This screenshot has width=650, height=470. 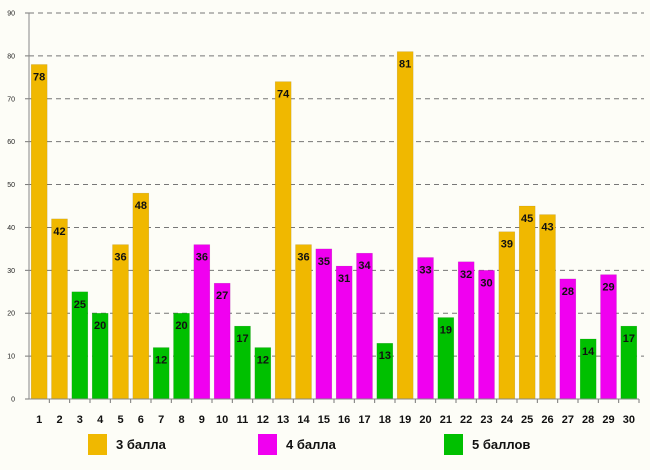 I want to click on x-tick-label: 25, so click(x=527, y=420).